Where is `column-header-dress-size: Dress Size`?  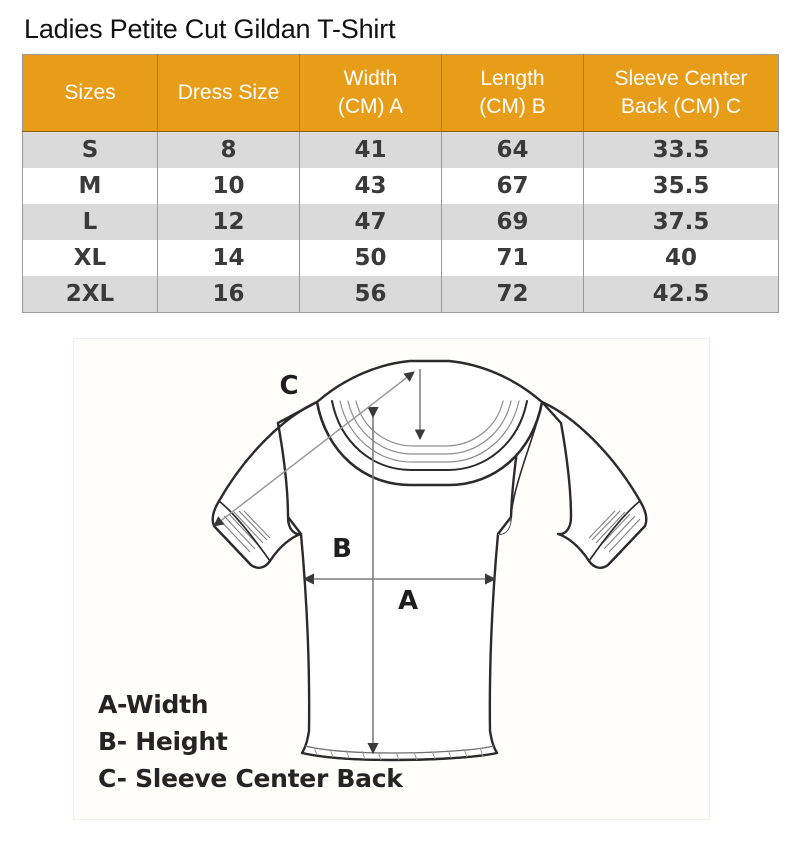
column-header-dress-size: Dress Size is located at coordinates (228, 93).